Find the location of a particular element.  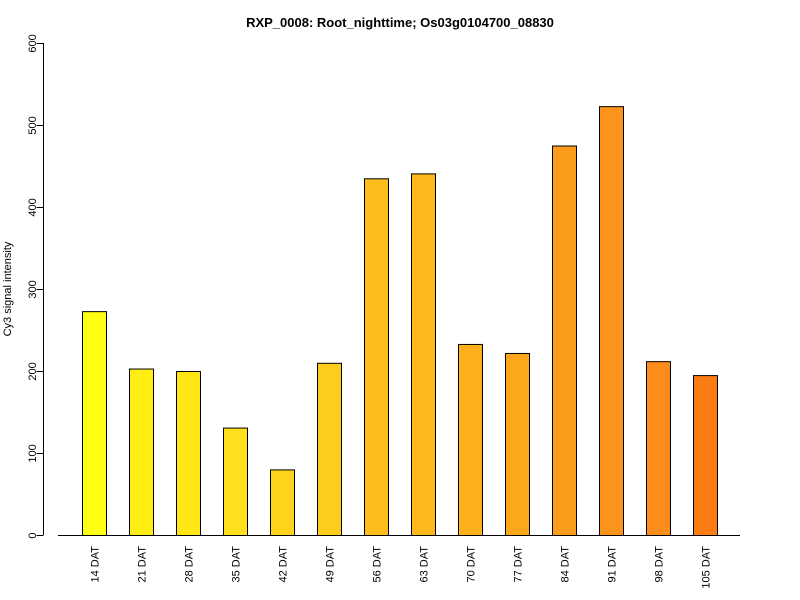

x-tick-label: 35 DAT is located at coordinates (237, 564).